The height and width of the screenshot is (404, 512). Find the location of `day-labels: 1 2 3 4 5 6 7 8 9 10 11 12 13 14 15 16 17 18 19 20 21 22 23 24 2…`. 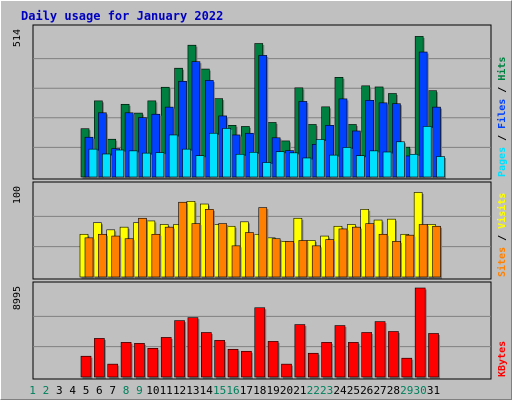

day-labels: 1 2 3 4 5 6 7 8 9 10 11 12 13 14 15 16 17 18 19 20 21 22 23 24 2… is located at coordinates (234, 390).